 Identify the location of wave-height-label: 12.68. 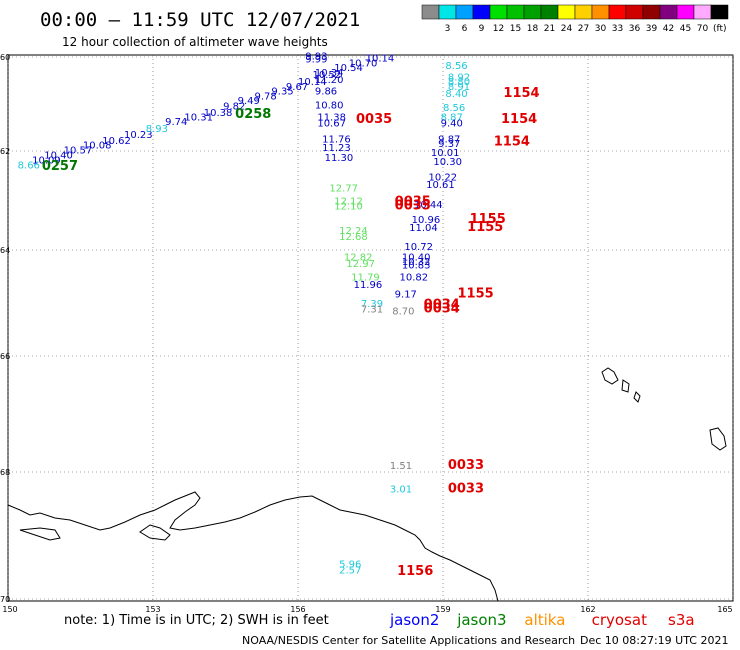
(353, 237).